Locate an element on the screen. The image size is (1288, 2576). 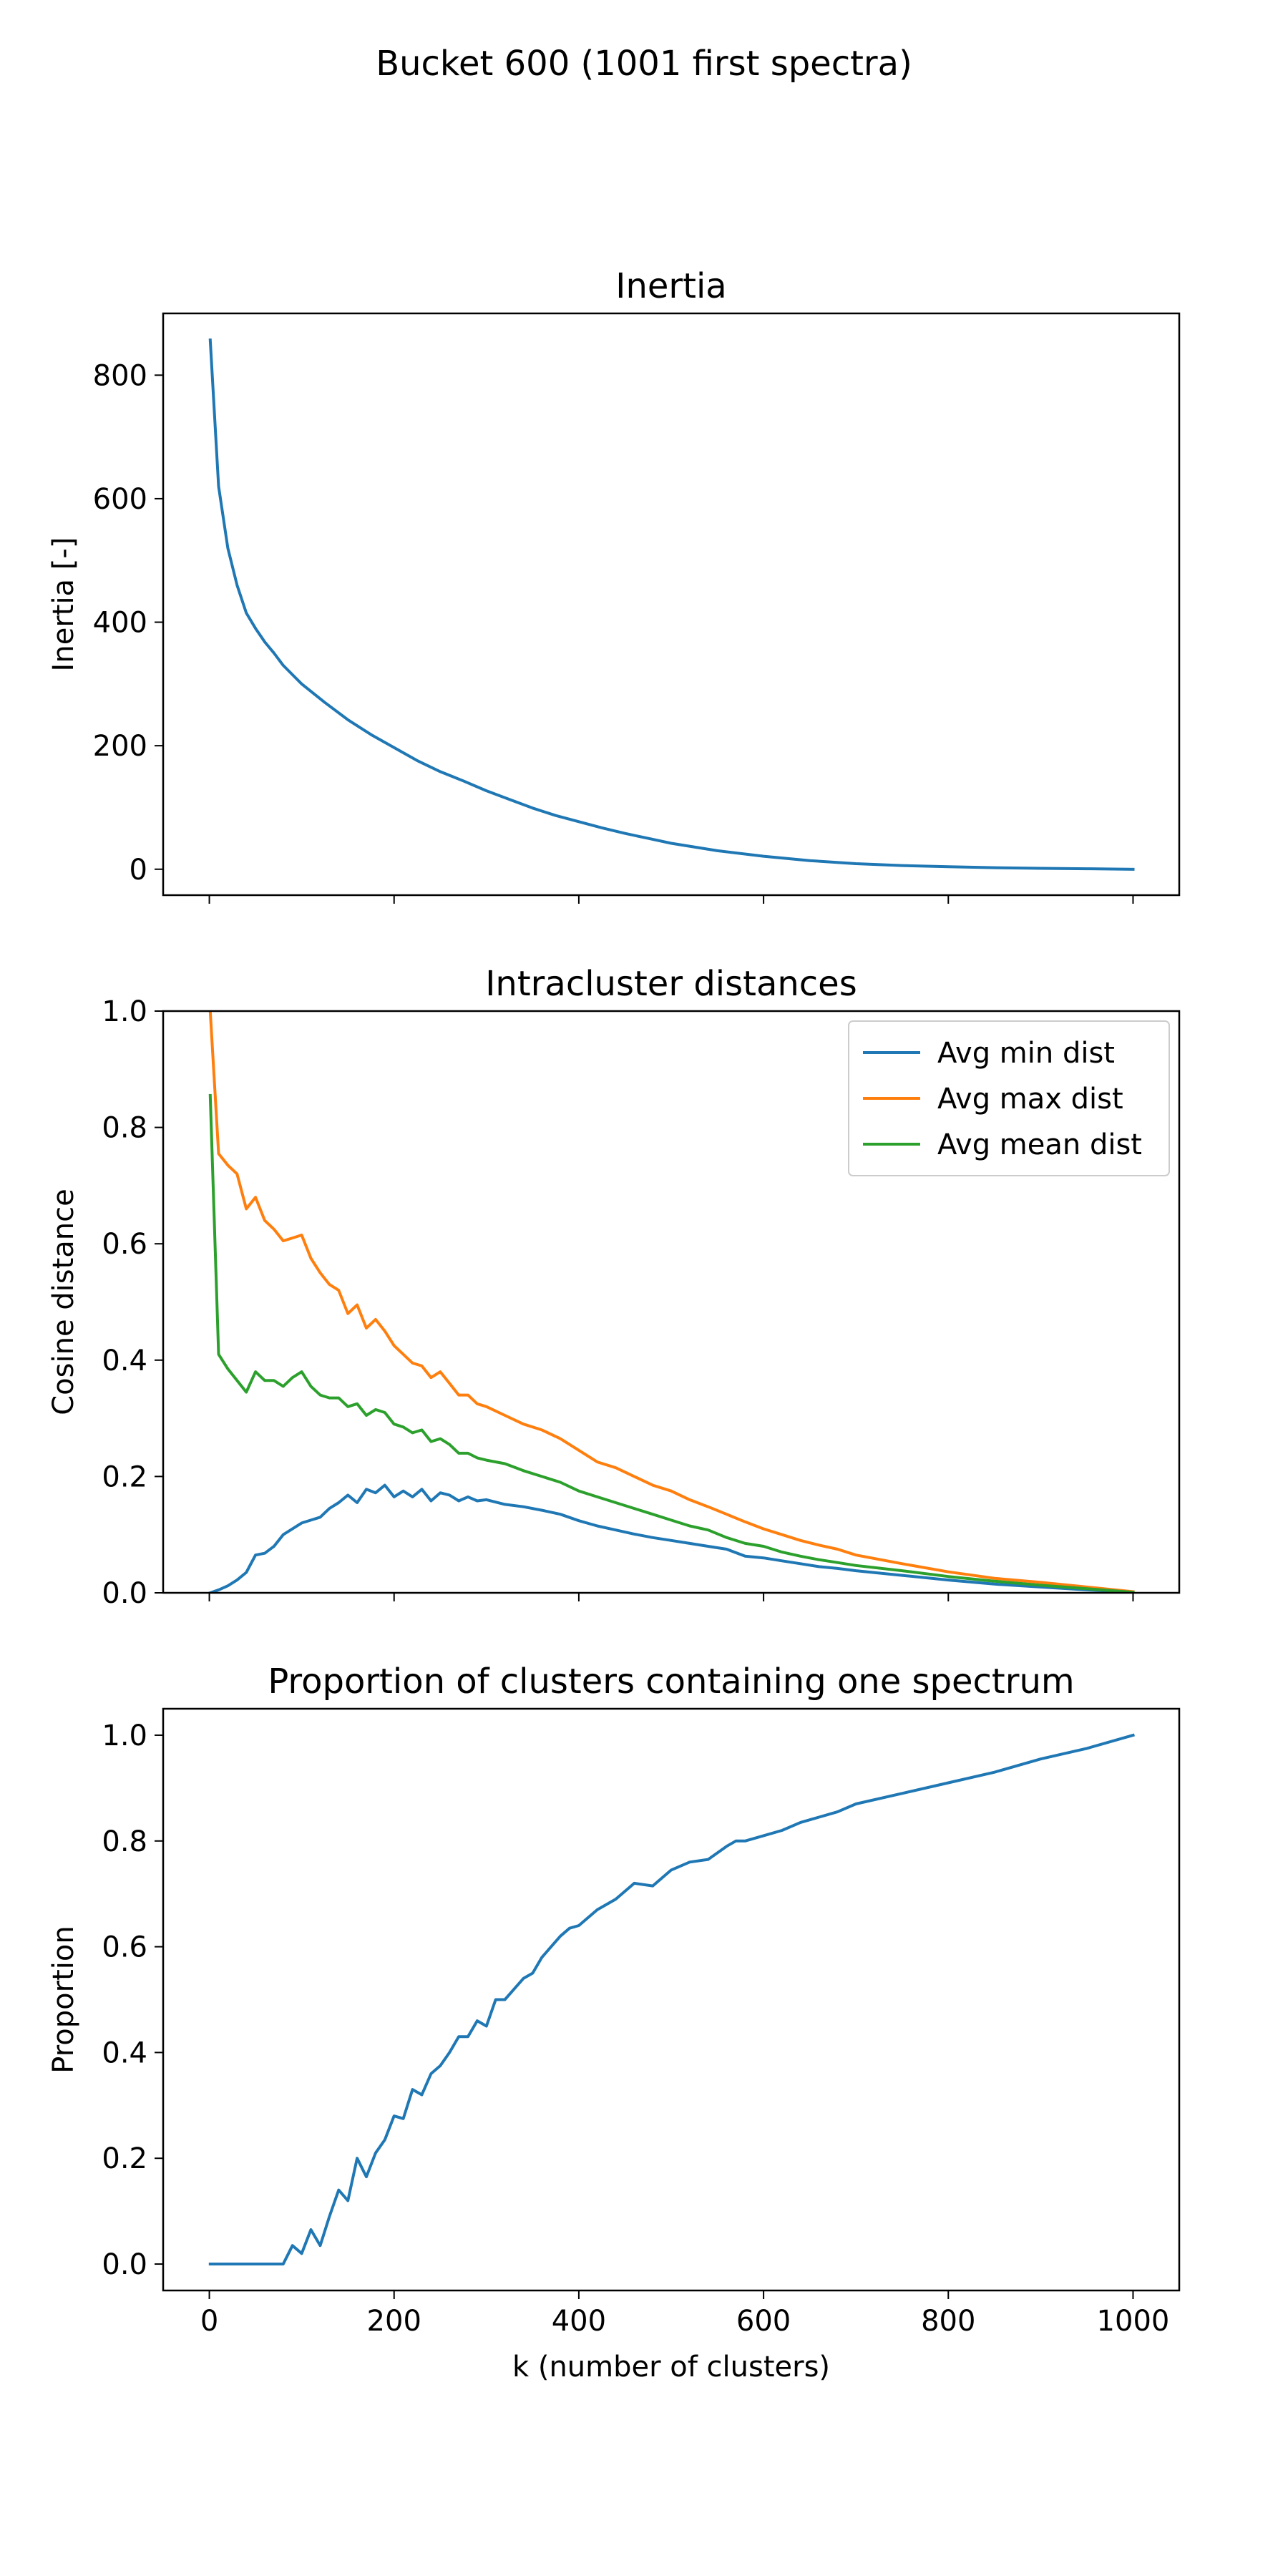
legend-label-avg-min-dist: Avg min dist is located at coordinates (1026, 1053).